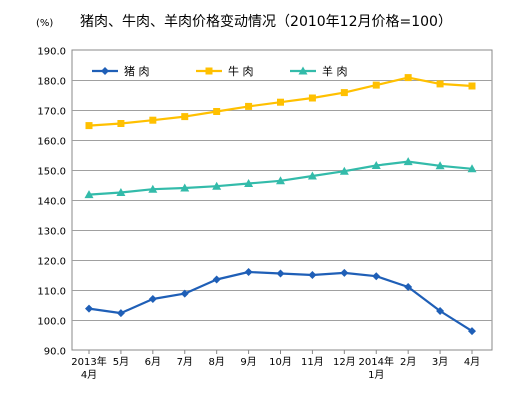 The width and height of the screenshot is (532, 401). I want to click on y-tick-label: 170.0, so click(51, 112).